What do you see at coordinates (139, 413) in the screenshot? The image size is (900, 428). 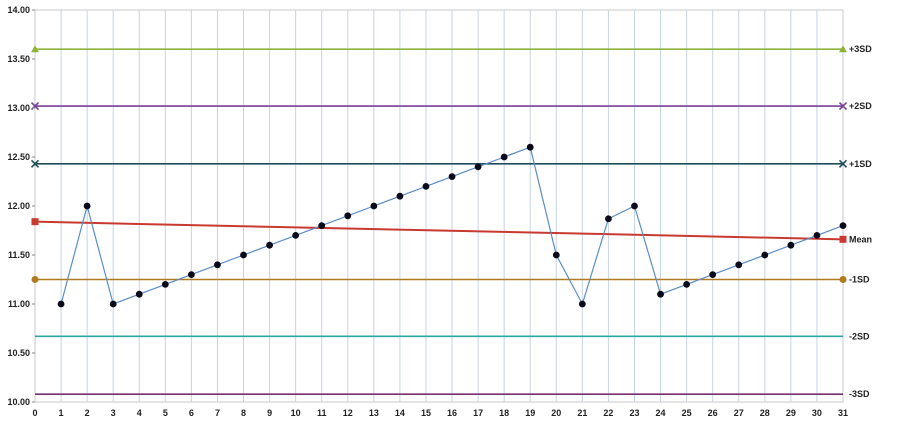 I see `x-tick-label-4: 4` at bounding box center [139, 413].